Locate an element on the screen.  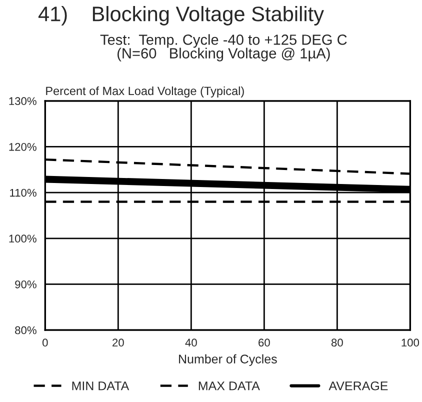
x-tick-label: 20 is located at coordinates (118, 342).